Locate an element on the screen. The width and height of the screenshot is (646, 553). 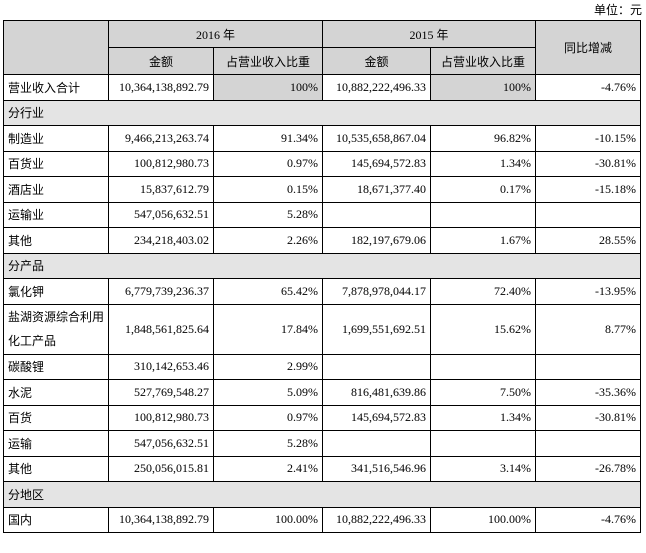
header-cell: 同比增减 is located at coordinates (588, 47).